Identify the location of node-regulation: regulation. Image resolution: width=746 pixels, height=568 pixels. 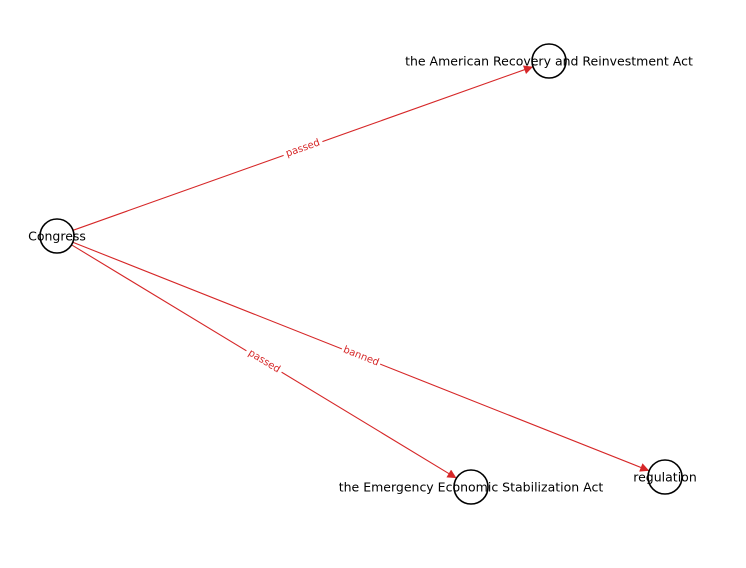
(665, 477).